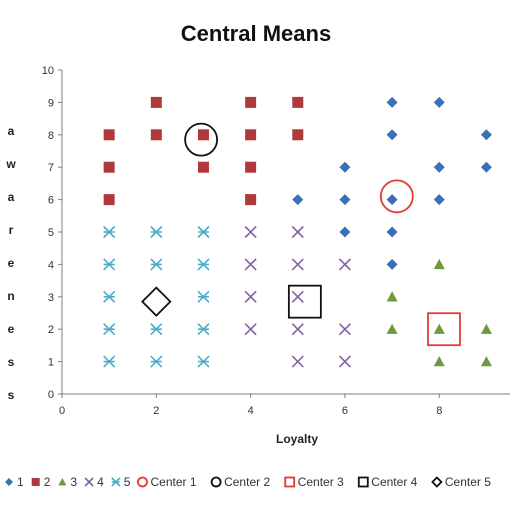 The image size is (512, 512). Describe the element at coordinates (256, 33) in the screenshot. I see `chart-title: Central Means` at that location.